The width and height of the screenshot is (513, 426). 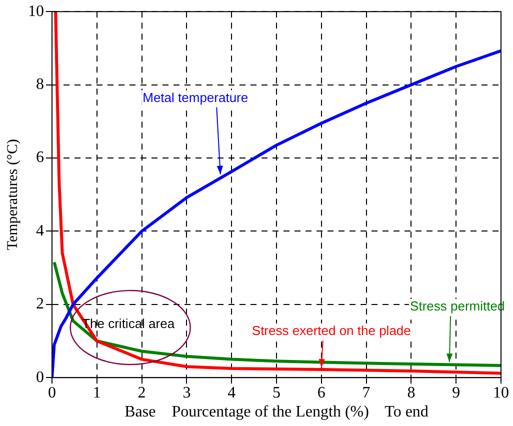 I want to click on x-tick-label: 5, so click(x=276, y=393).